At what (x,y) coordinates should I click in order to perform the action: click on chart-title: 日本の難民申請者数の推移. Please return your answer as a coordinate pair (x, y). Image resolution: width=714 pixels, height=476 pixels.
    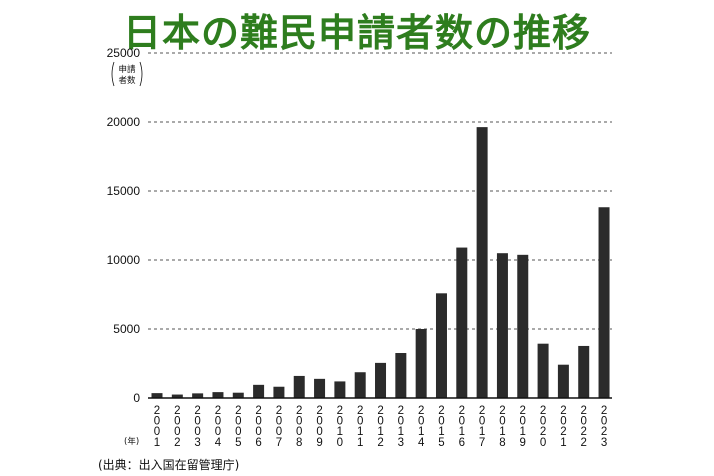
    Looking at the image, I should click on (356, 33).